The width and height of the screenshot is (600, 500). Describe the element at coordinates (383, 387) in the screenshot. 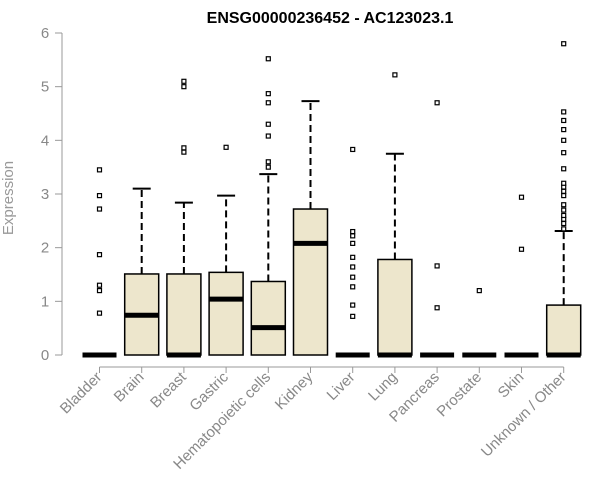

I see `x-tick-label: Lung` at that location.